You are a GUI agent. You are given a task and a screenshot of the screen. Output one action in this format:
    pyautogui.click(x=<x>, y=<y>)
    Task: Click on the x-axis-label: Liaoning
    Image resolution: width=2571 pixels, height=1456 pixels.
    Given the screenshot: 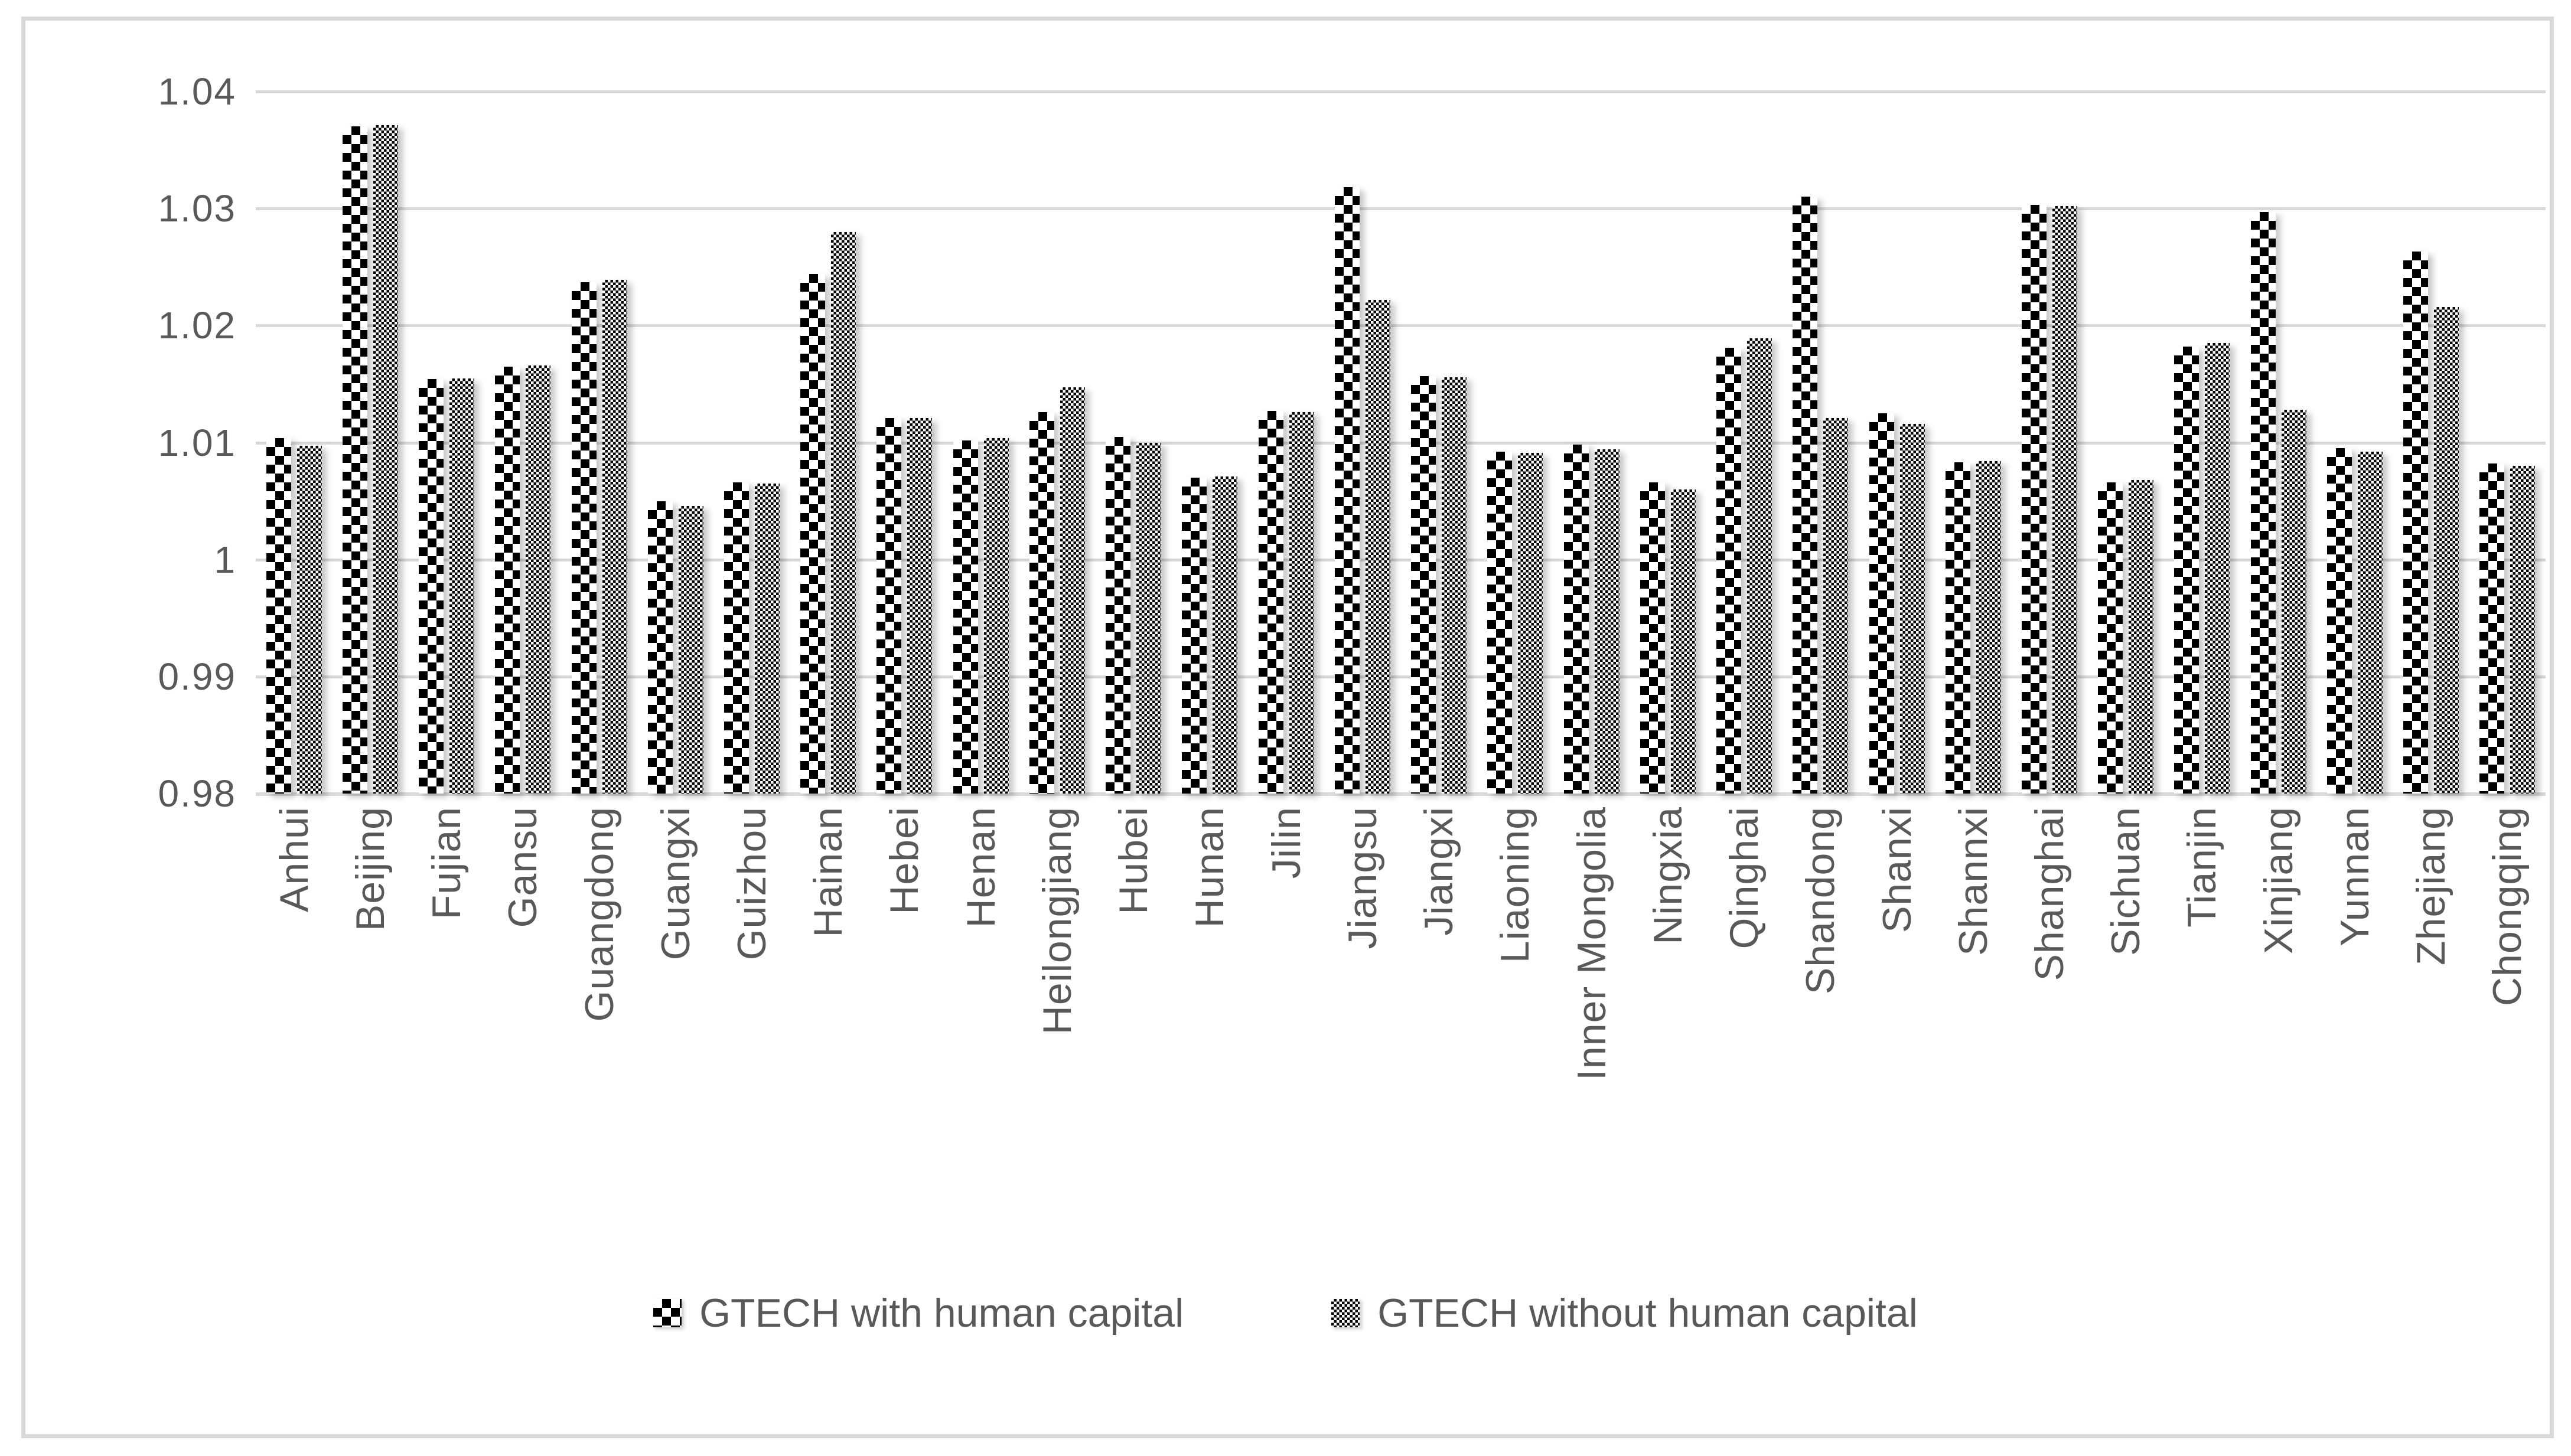 What is the action you would take?
    pyautogui.click(x=1515, y=885)
    